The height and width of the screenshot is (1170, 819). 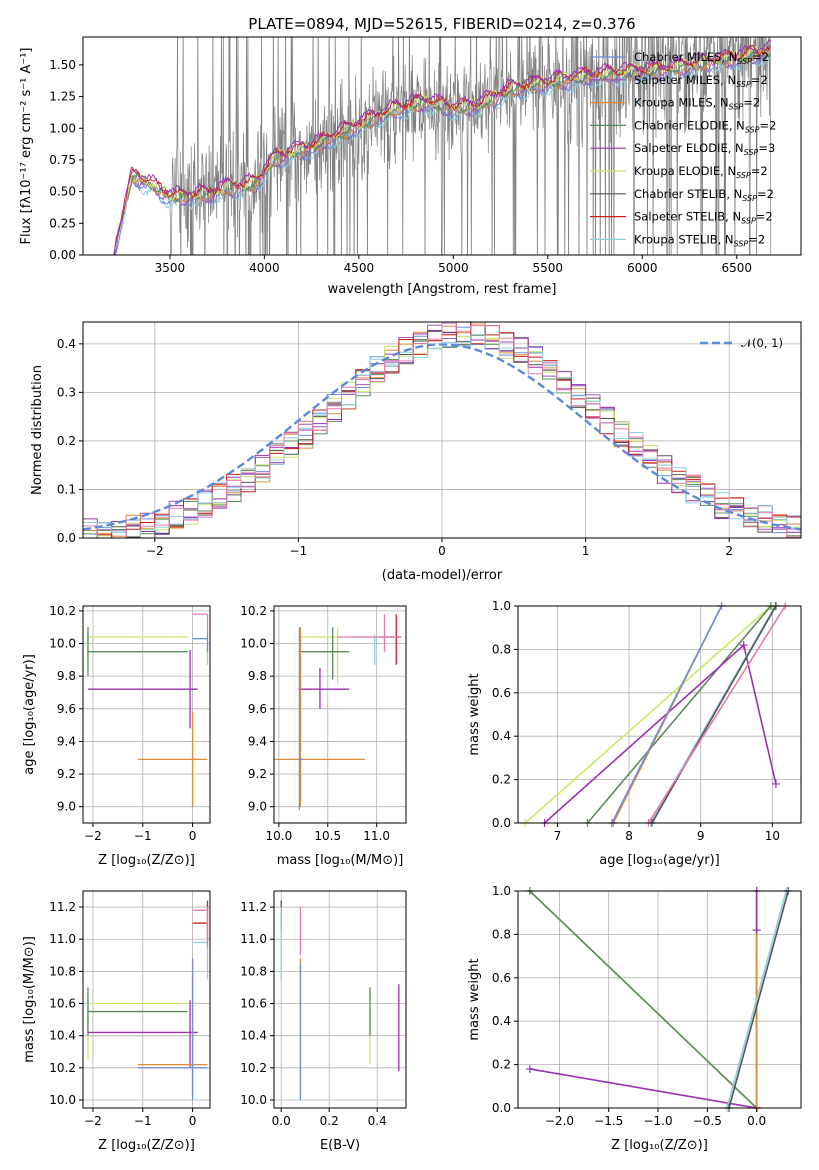 I want to click on x-tick-label: 9, so click(x=701, y=836).